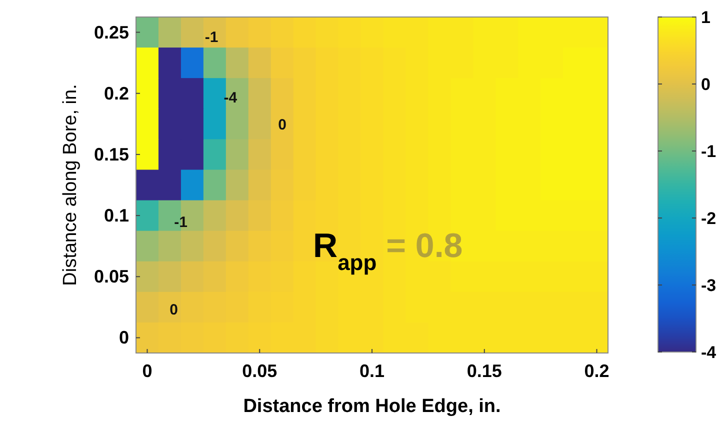  I want to click on color-bar-label: -2, so click(708, 218).